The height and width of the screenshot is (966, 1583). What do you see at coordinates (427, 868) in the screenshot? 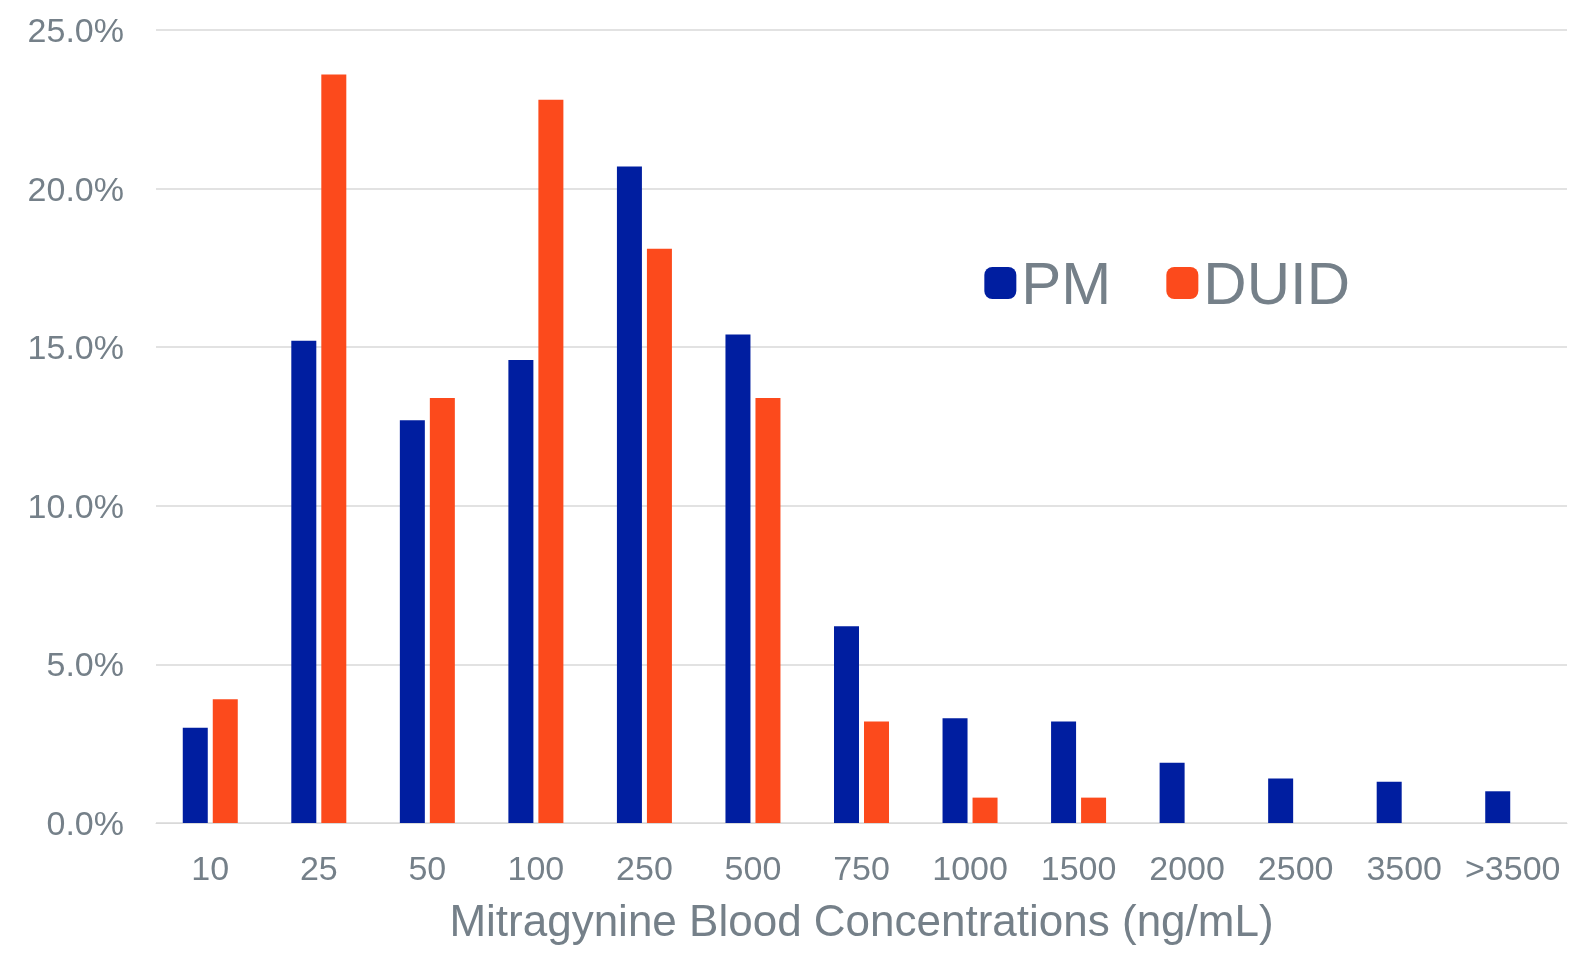
I see `x-tick-label: 50` at bounding box center [427, 868].